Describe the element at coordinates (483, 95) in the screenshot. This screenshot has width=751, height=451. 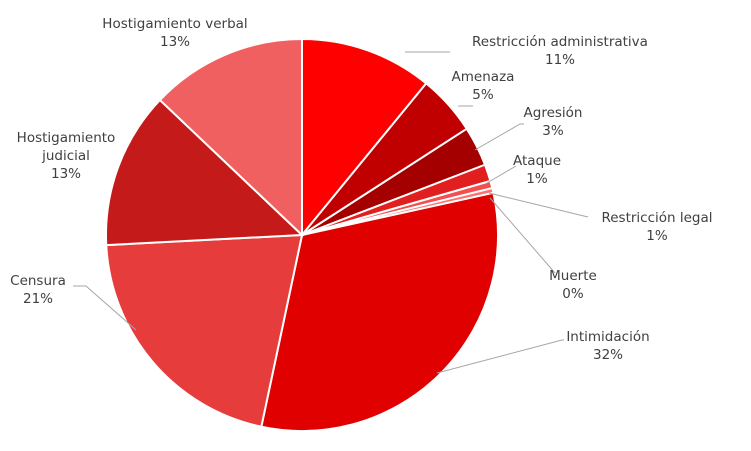
I see `slice-percent-label: 5%` at that location.